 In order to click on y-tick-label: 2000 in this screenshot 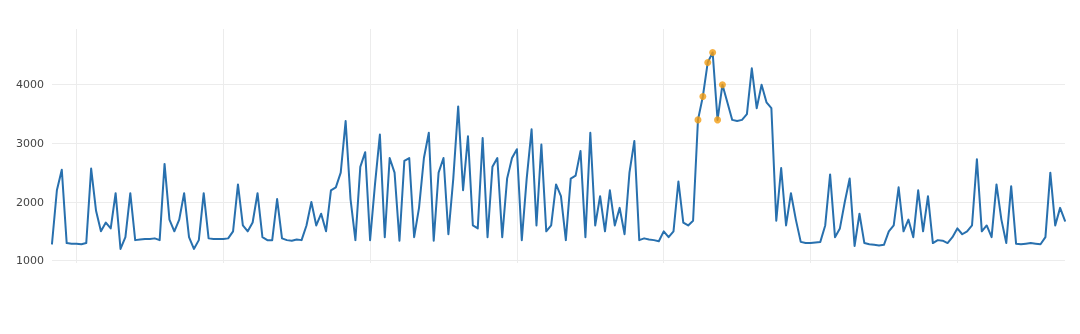, I will do `click(30, 202)`.